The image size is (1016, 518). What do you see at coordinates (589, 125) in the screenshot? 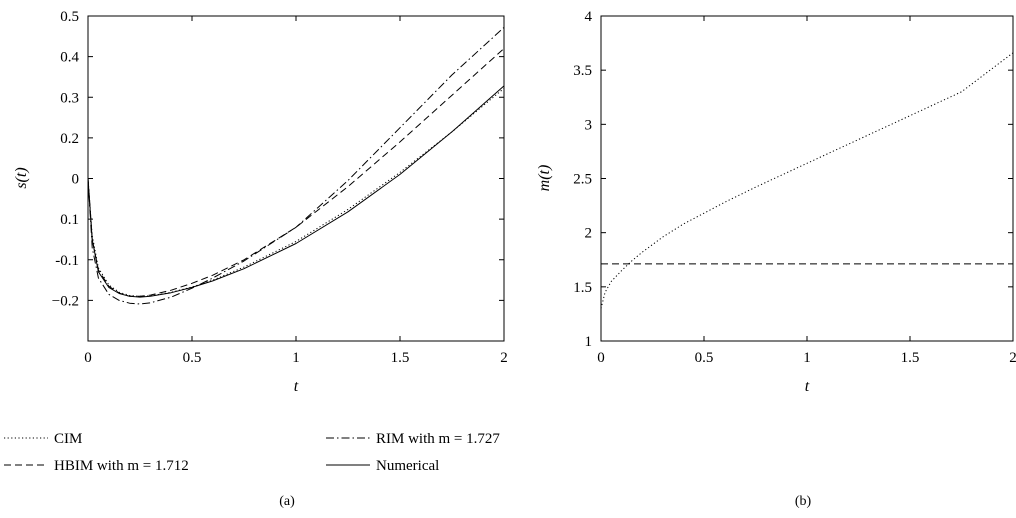
I see `y-tick-label: 3` at bounding box center [589, 125].